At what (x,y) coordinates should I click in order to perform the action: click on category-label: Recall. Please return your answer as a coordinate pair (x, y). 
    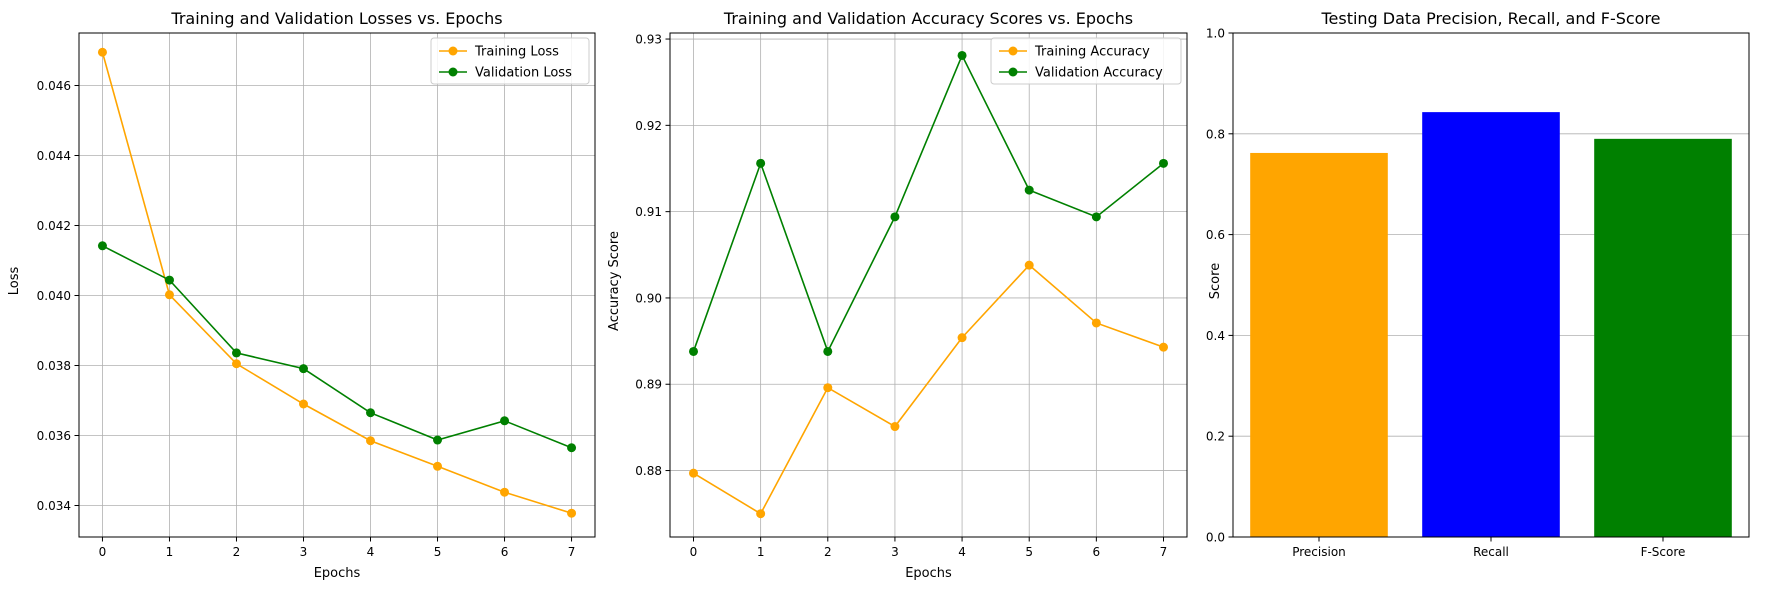
    Looking at the image, I should click on (1491, 552).